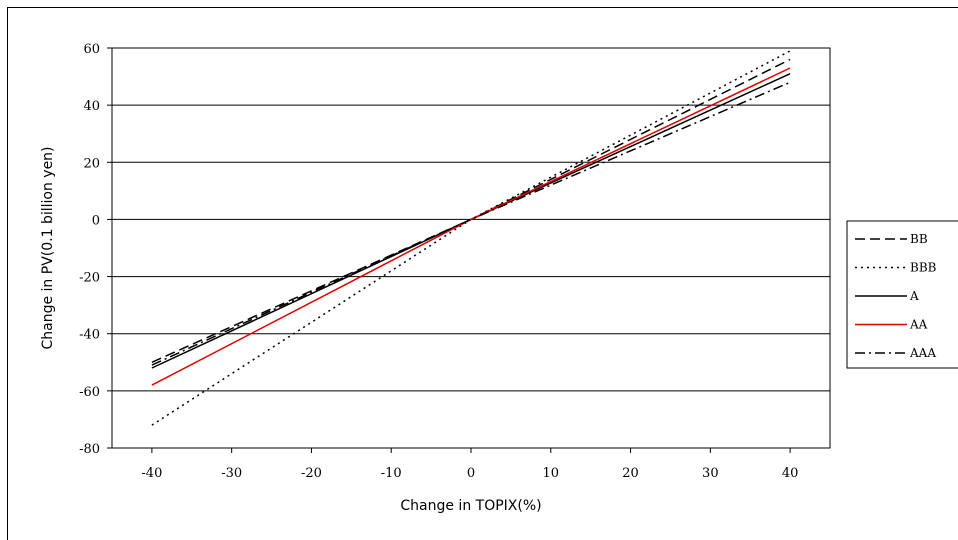 Image resolution: width=958 pixels, height=540 pixels. I want to click on legend-label-aaa: AAA, so click(922, 353).